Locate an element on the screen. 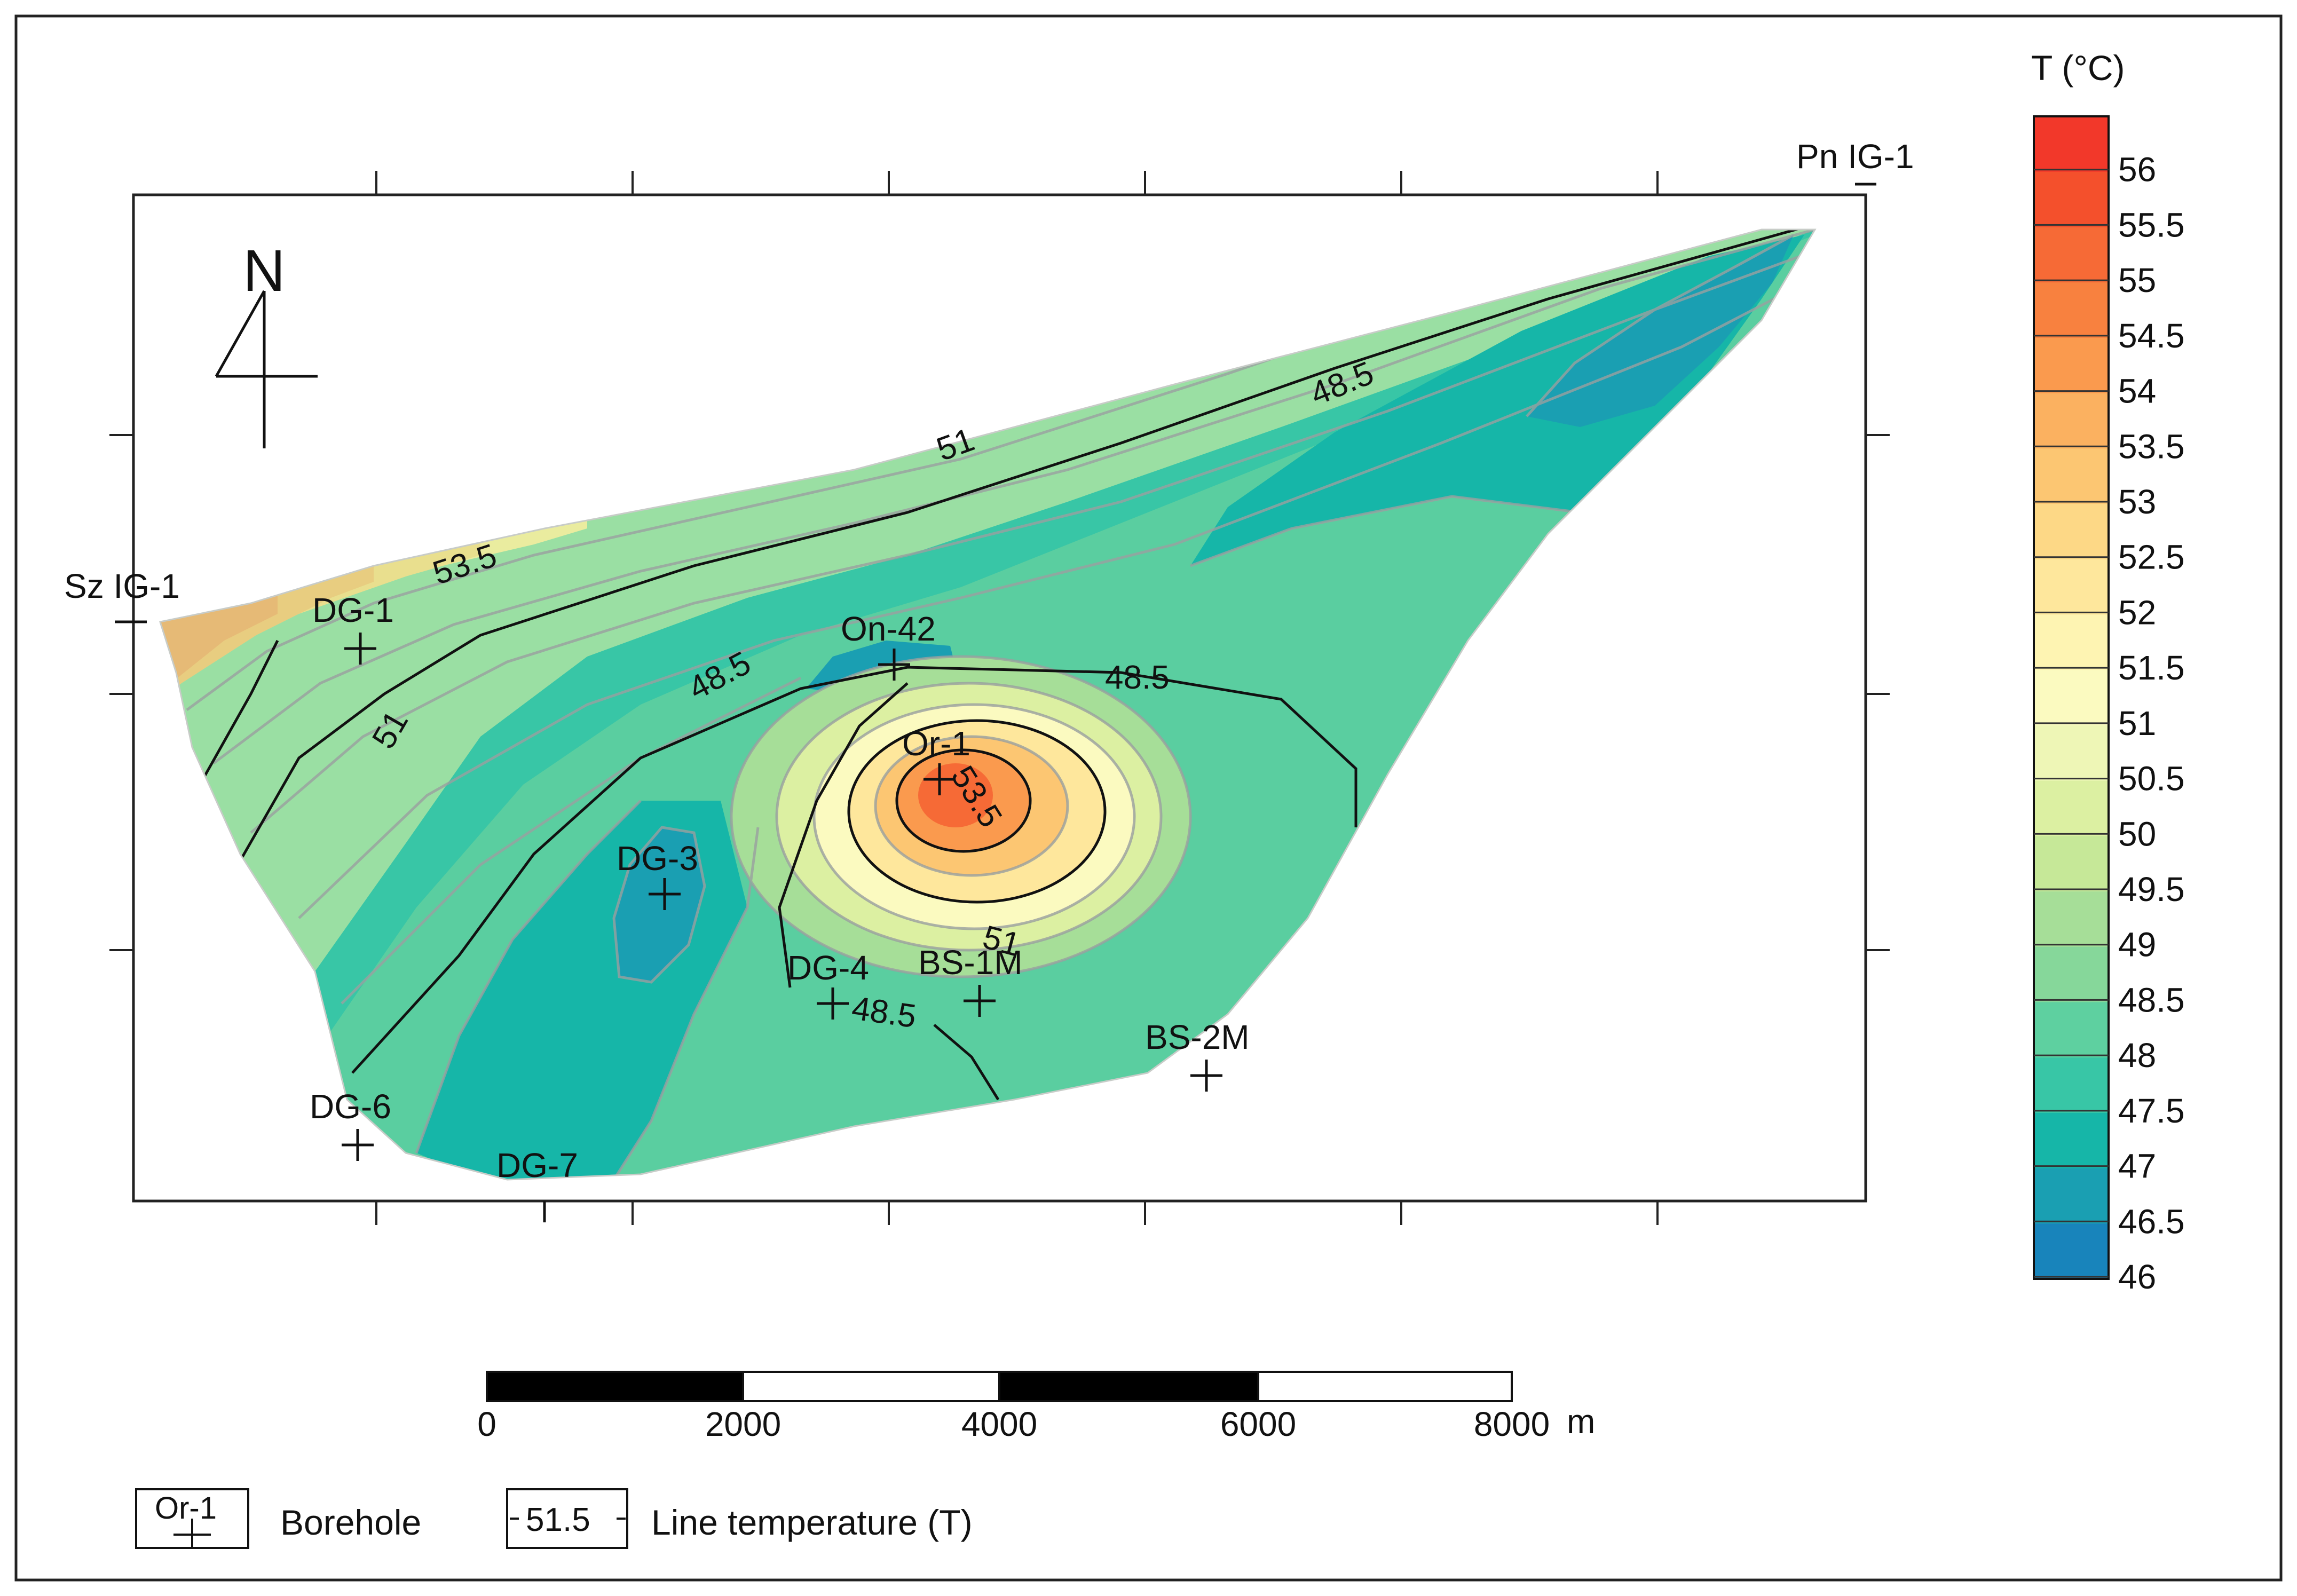 The width and height of the screenshot is (2297, 1596). colorbar-tick-label: 47 is located at coordinates (2137, 1166).